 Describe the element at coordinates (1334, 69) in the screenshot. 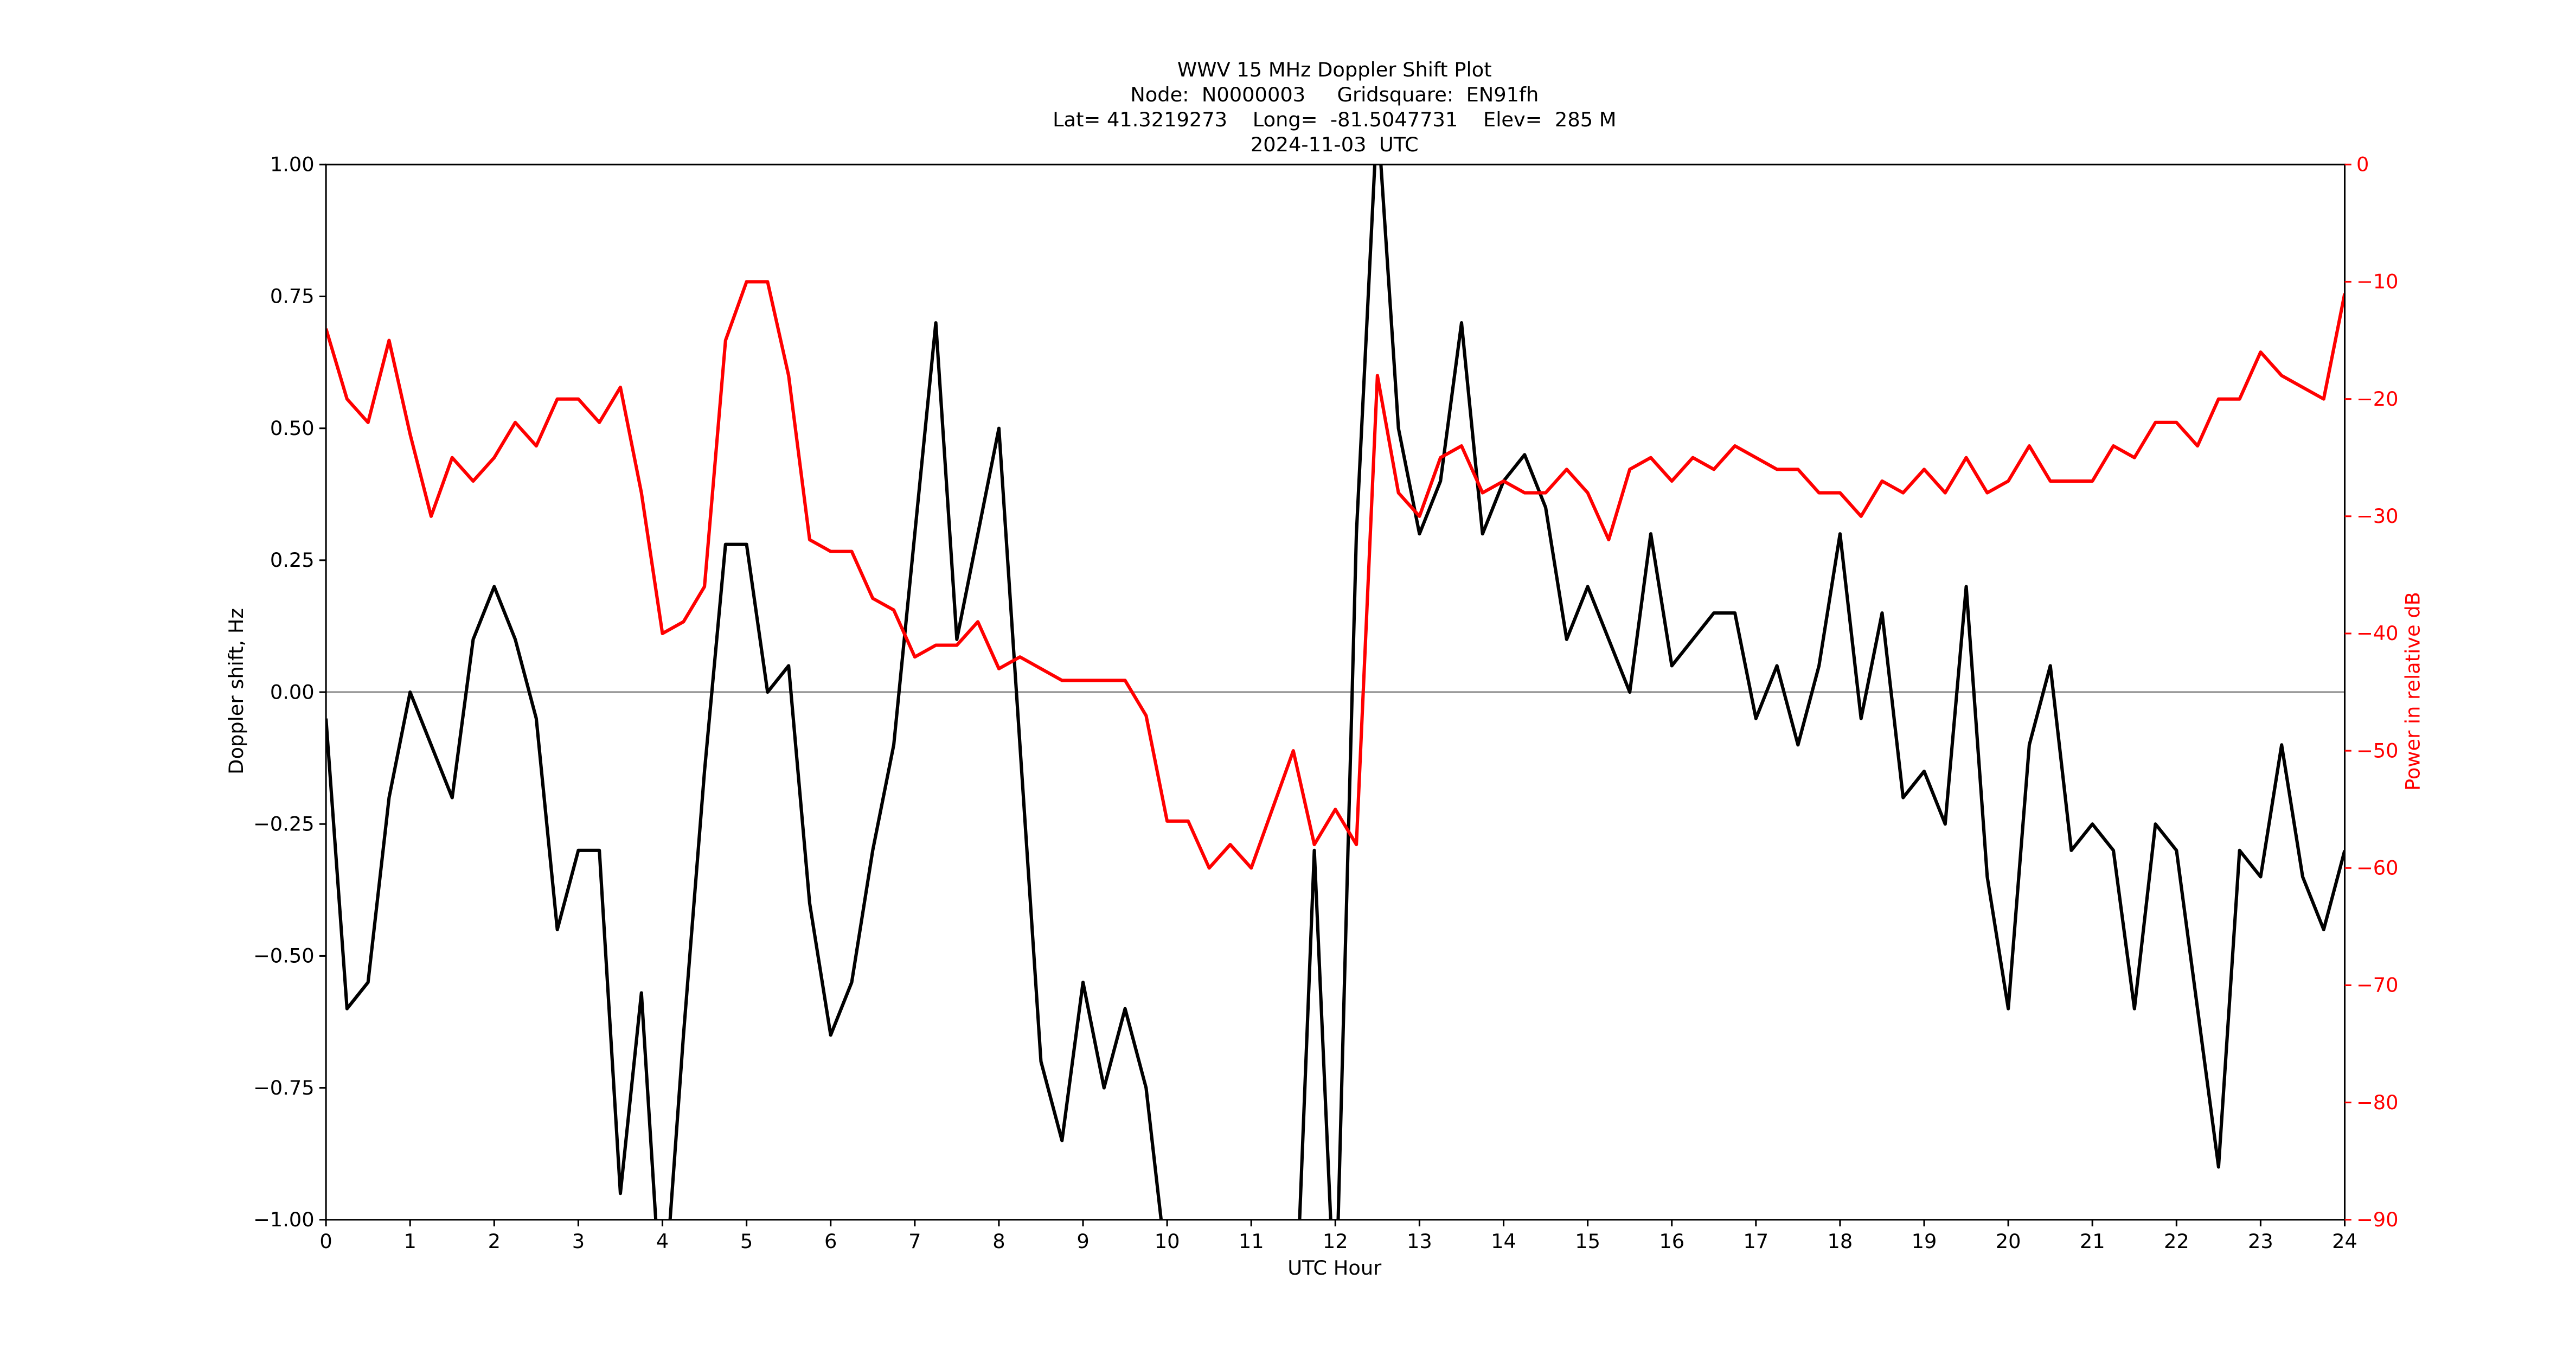

I see `title-line: WWV 15 MHz Doppler Shift Plot` at that location.